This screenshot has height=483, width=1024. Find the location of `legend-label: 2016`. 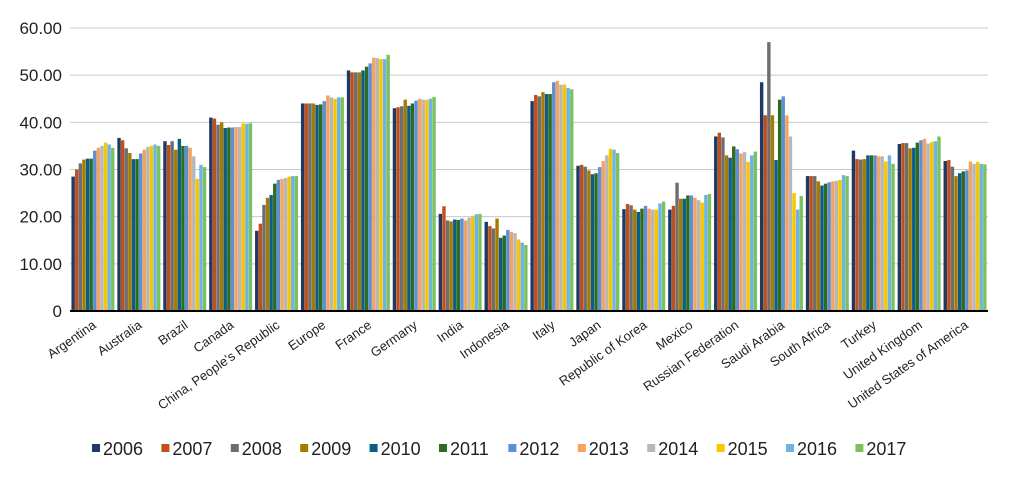

legend-label: 2016 is located at coordinates (817, 449).